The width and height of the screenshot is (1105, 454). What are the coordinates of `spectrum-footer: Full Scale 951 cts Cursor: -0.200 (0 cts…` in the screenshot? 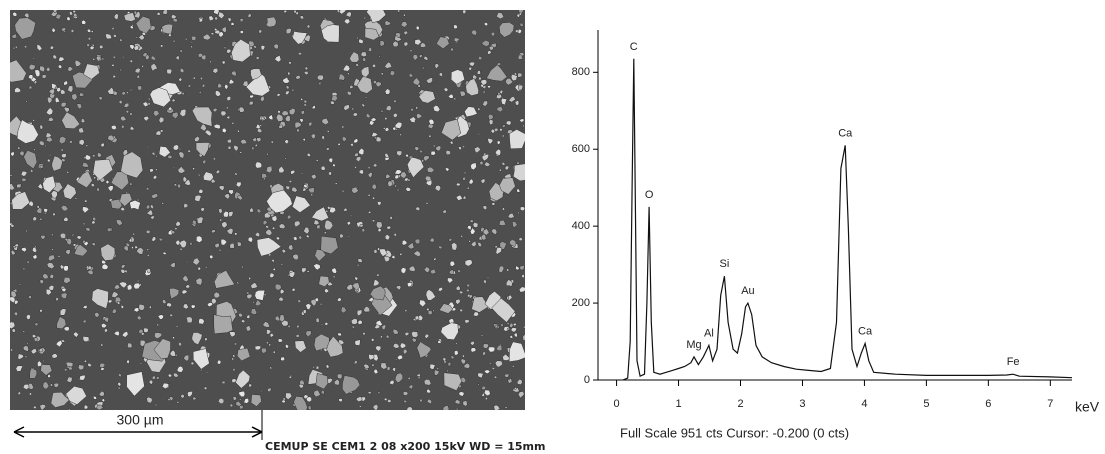 It's located at (734, 432).